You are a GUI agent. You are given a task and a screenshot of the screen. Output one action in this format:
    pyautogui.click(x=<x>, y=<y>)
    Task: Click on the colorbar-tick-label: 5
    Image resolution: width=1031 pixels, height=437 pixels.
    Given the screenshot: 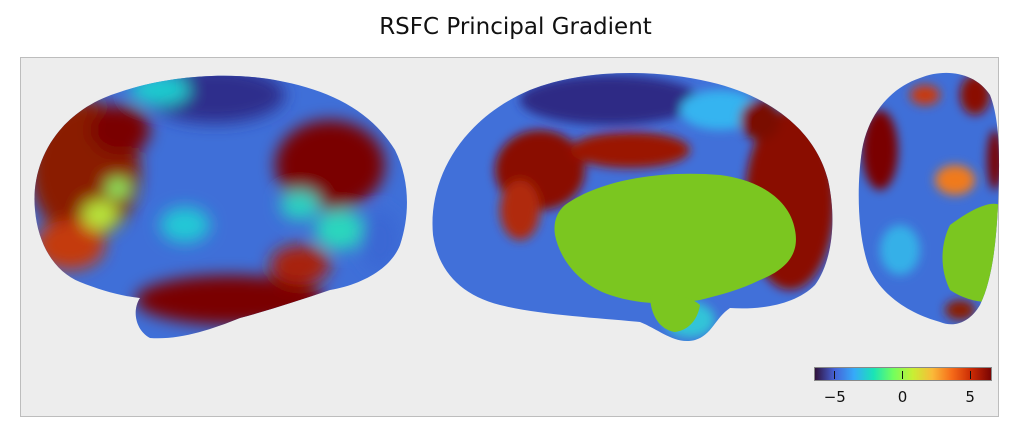 What is the action you would take?
    pyautogui.click(x=970, y=397)
    